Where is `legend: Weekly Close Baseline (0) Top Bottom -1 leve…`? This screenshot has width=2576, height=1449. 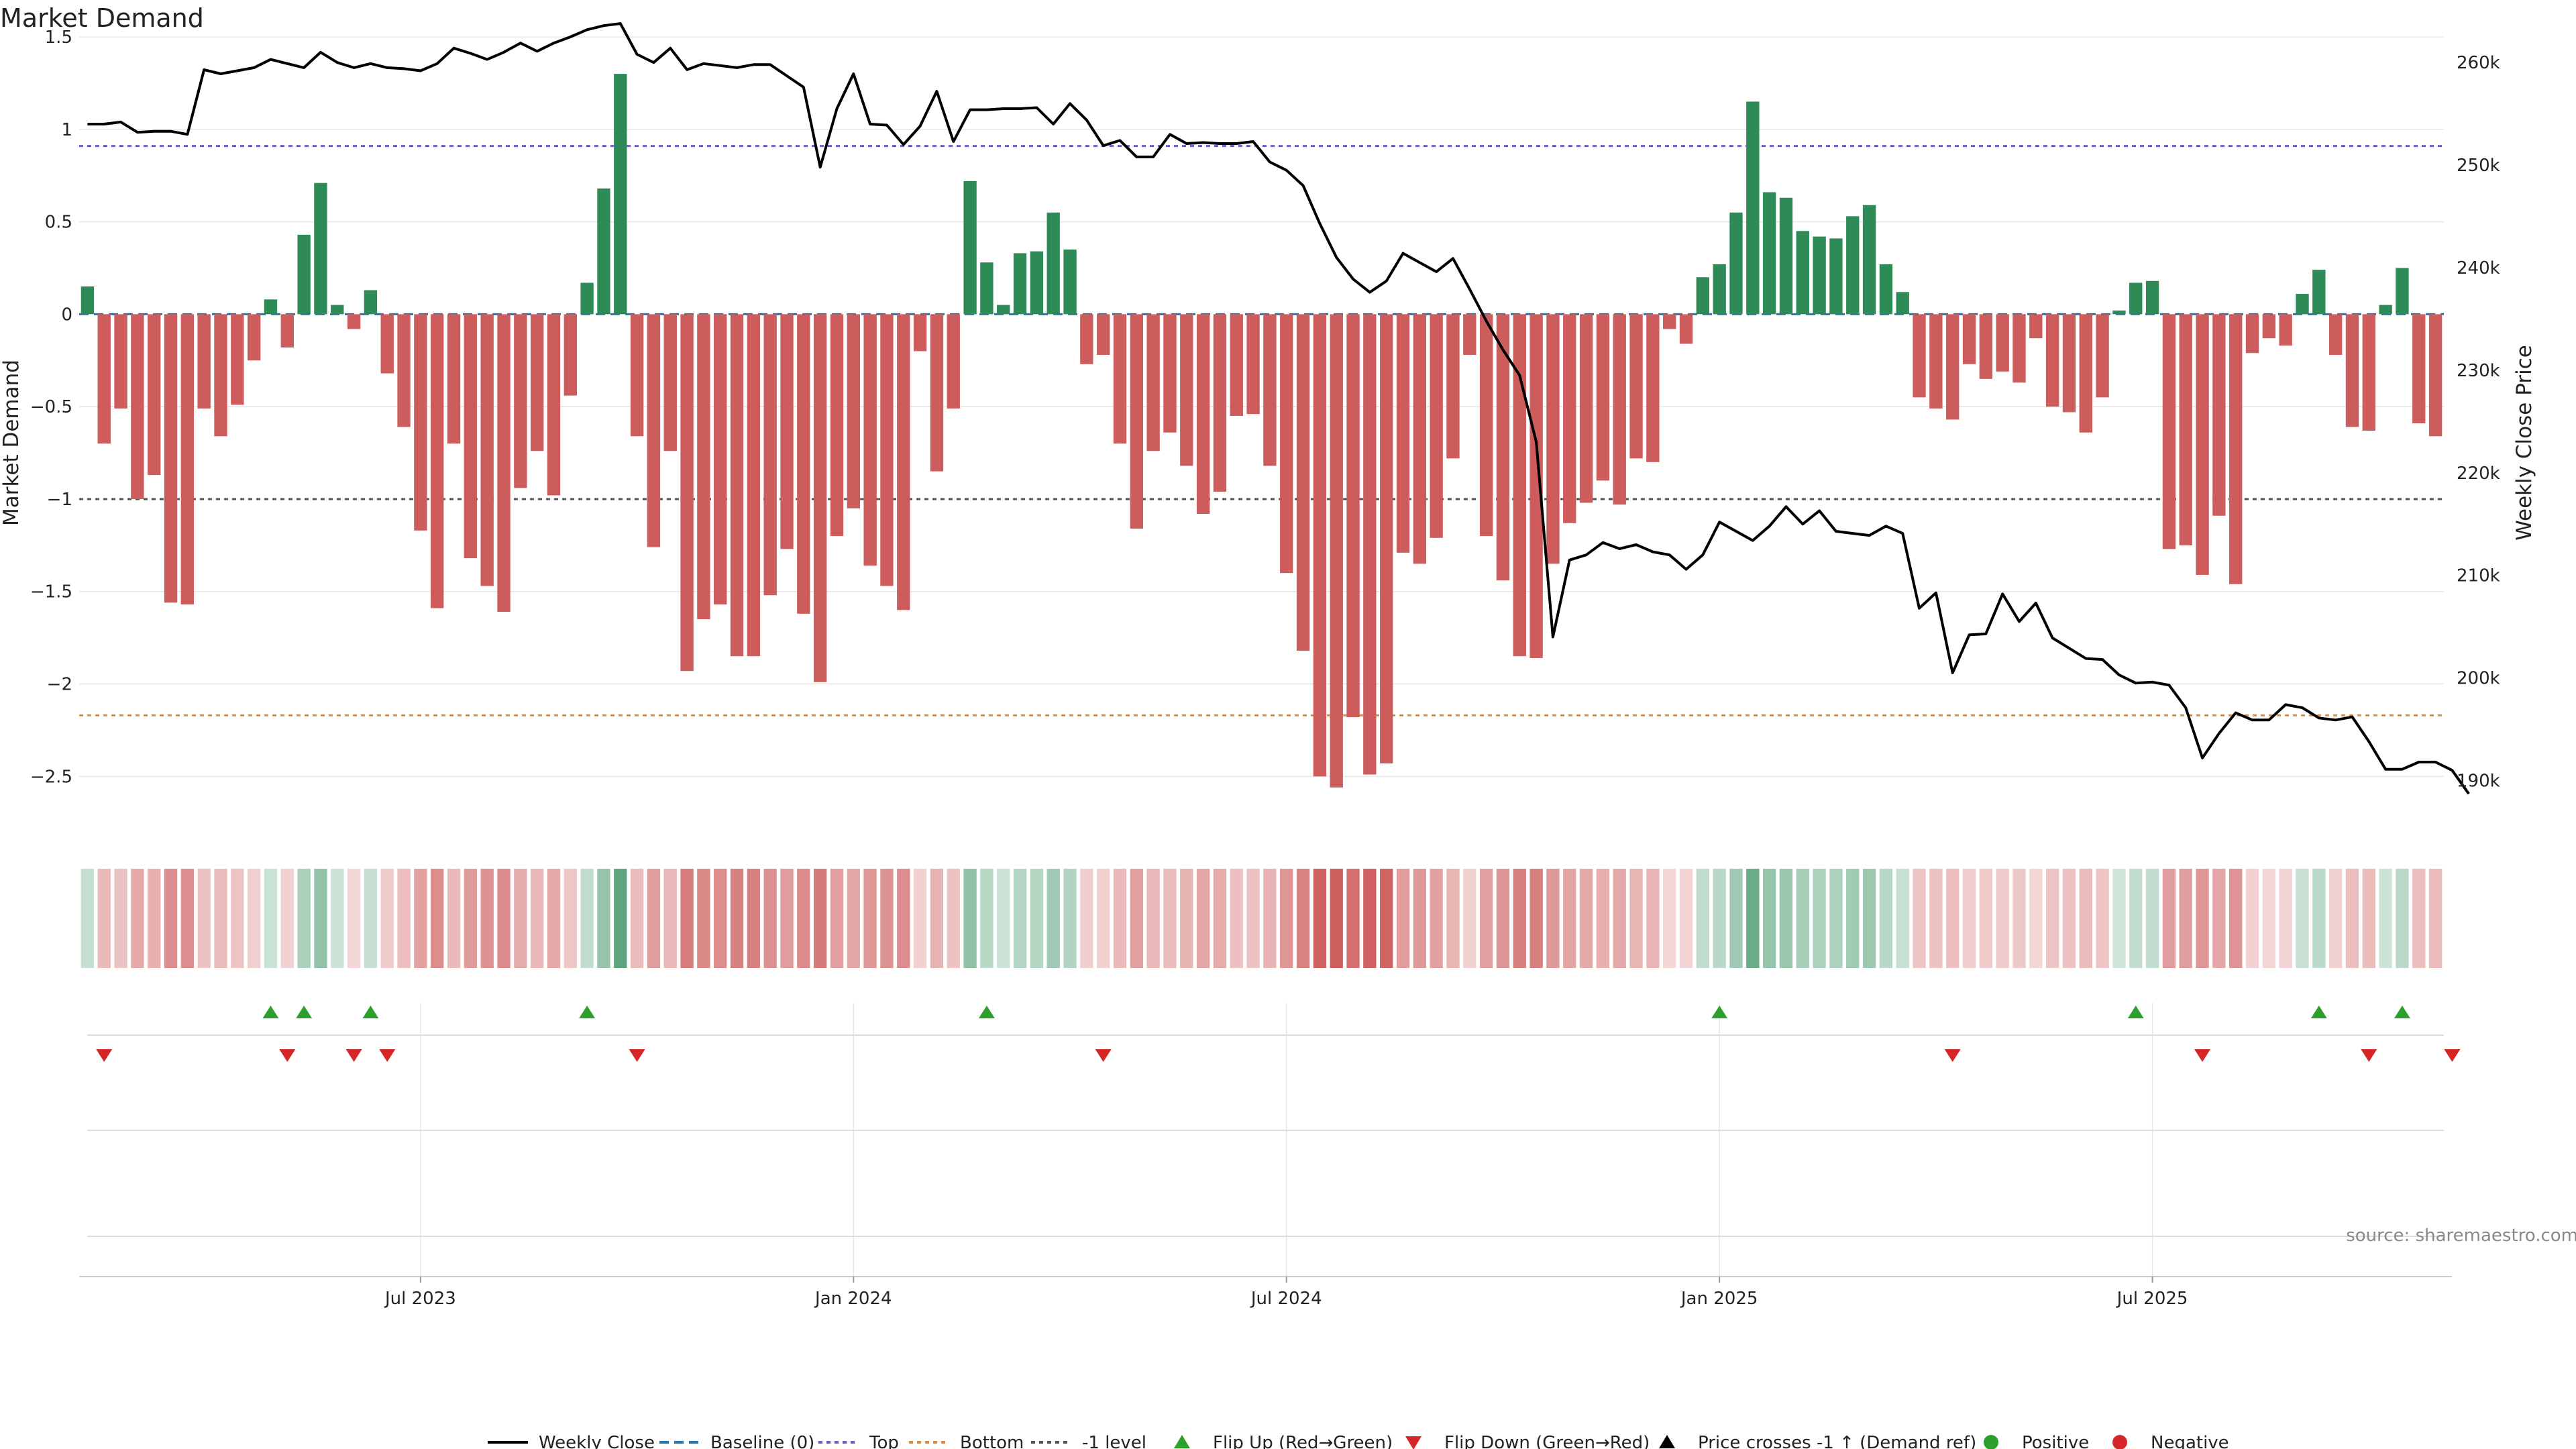
legend: Weekly Close Baseline (0) Top Bottom -1 leve… is located at coordinates (1358, 1441).